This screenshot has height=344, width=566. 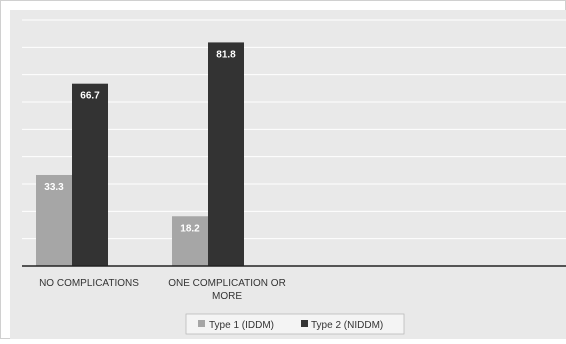 What do you see at coordinates (227, 296) in the screenshot?
I see `category-label: MORE` at bounding box center [227, 296].